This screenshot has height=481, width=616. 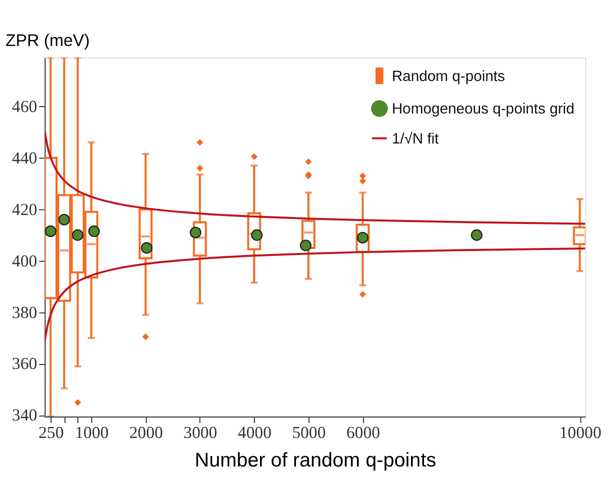 What do you see at coordinates (91, 432) in the screenshot?
I see `x-tick-label: 1000` at bounding box center [91, 432].